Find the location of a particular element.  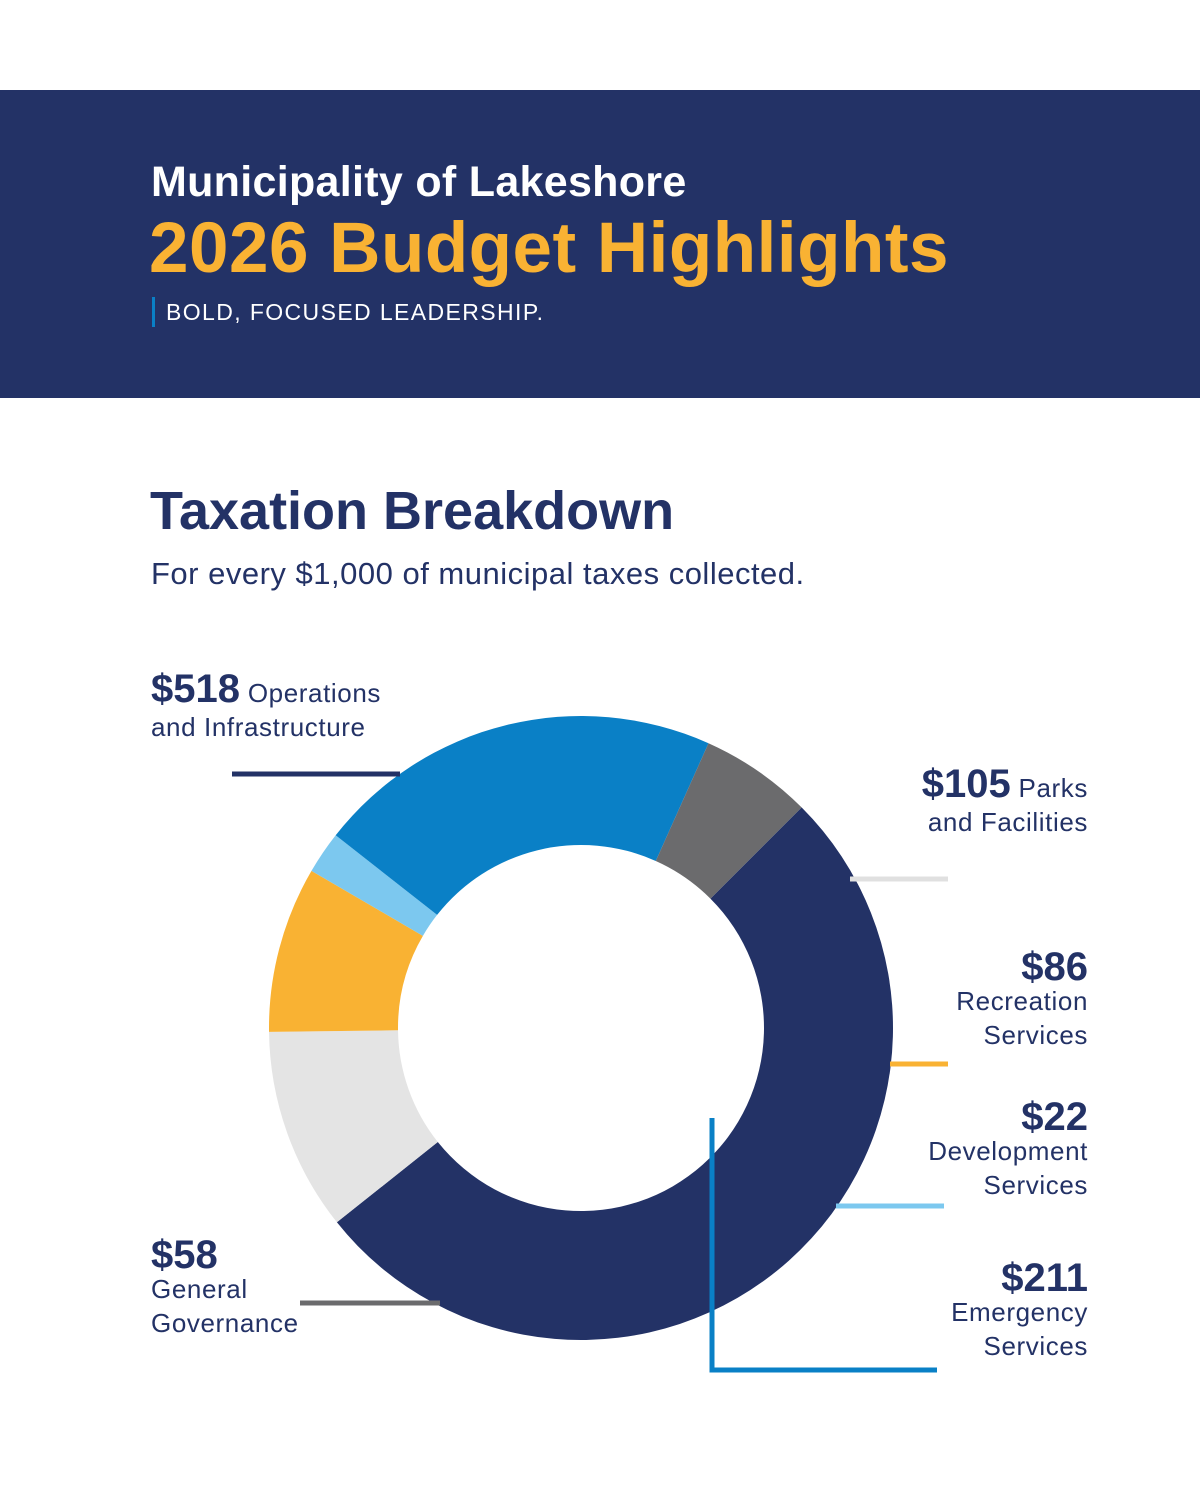

label-development: $22 Development Services is located at coordinates (1008, 1148).